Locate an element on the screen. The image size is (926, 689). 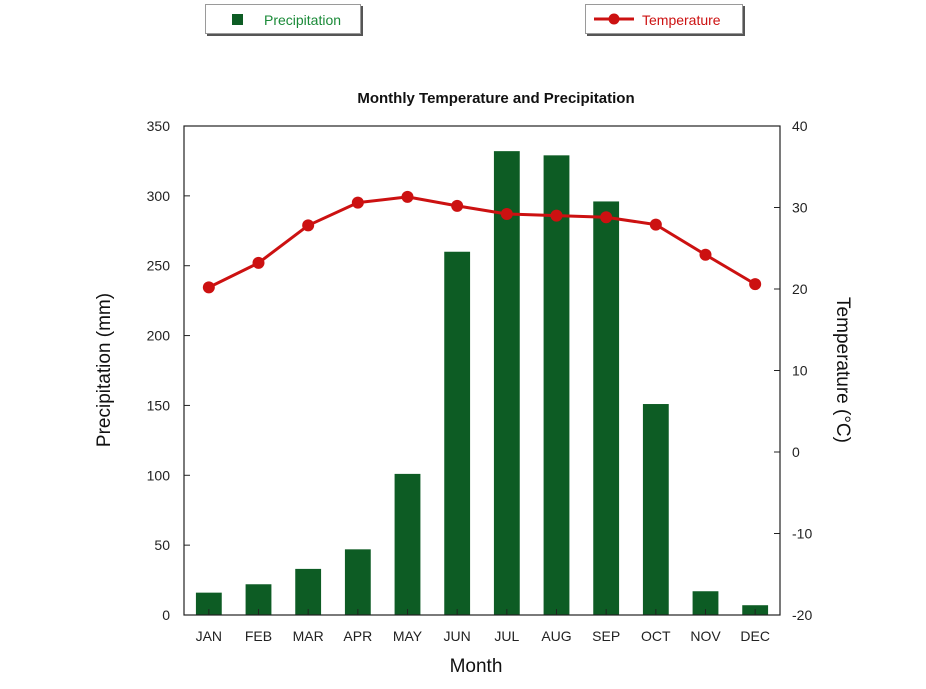
temperature-point-oct is located at coordinates (655, 224).